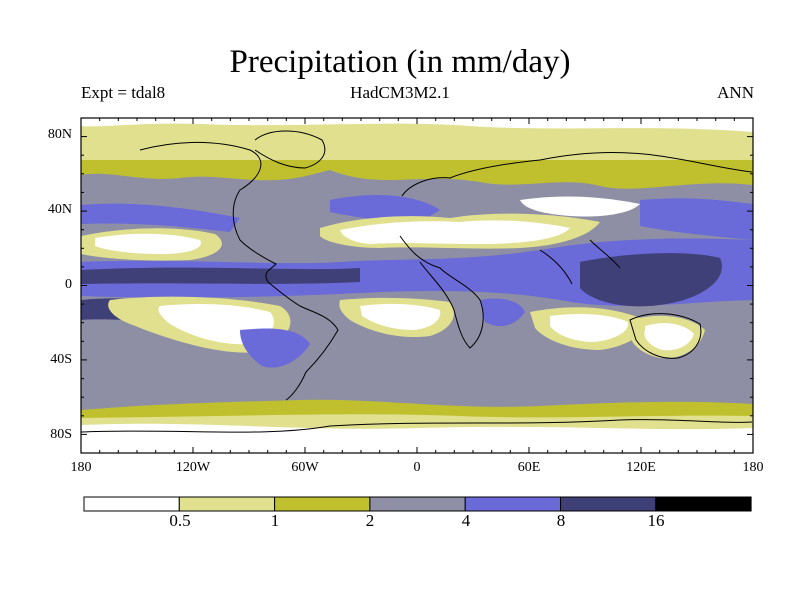 Image resolution: width=800 pixels, height=600 pixels. What do you see at coordinates (735, 92) in the screenshot?
I see `period-label: ANN` at bounding box center [735, 92].